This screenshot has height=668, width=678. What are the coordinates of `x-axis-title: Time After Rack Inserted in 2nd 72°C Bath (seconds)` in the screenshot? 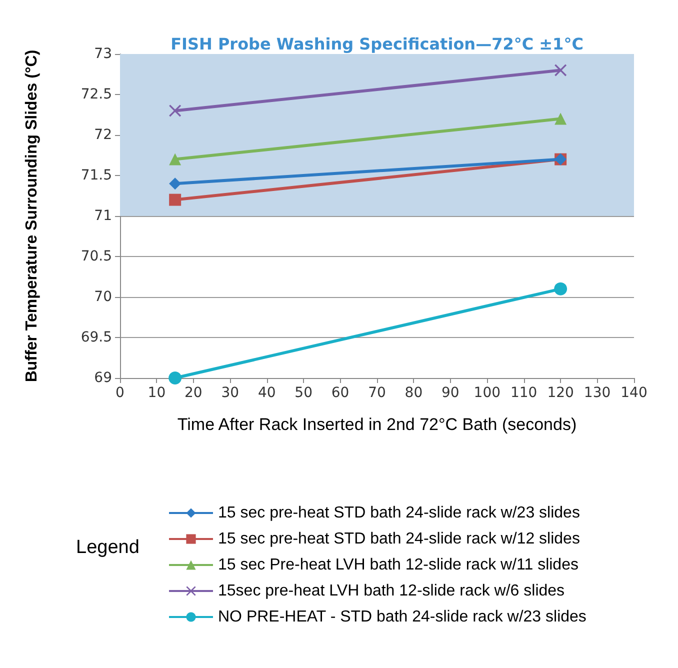 It's located at (377, 424).